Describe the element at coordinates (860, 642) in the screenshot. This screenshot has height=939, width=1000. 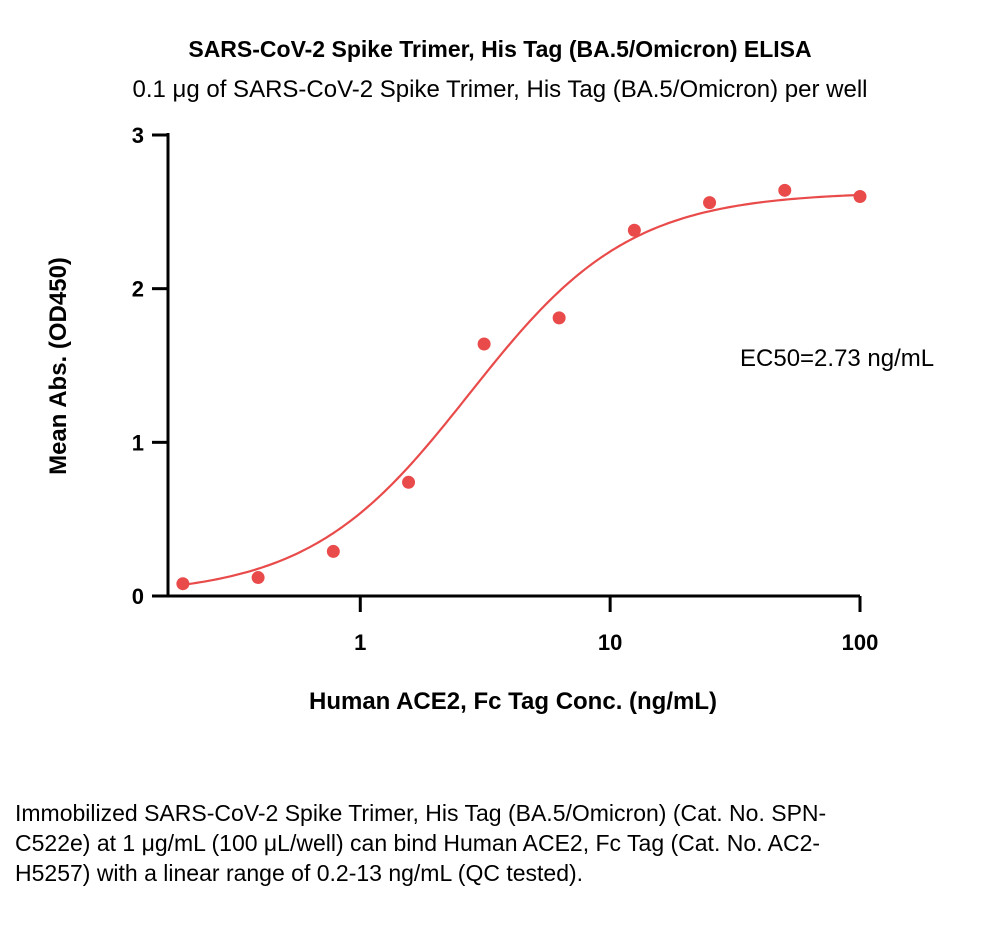
I see `x-tick-label: 100` at that location.